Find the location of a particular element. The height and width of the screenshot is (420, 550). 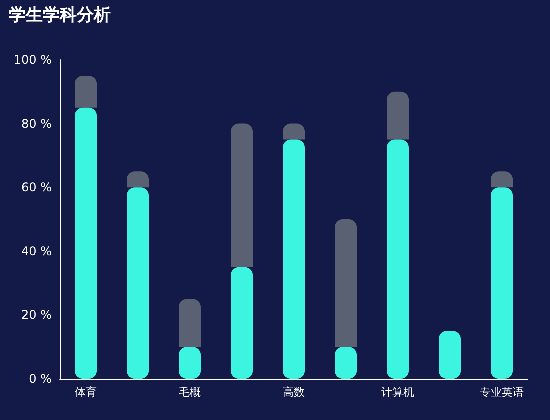

y-tick-label: 80 % is located at coordinates (37, 123).